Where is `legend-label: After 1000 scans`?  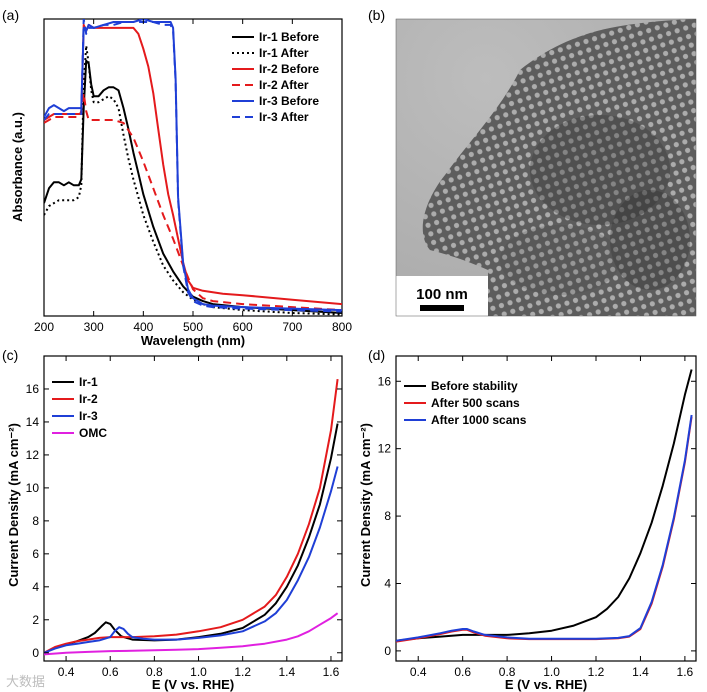
legend-label: After 1000 scans is located at coordinates (479, 420).